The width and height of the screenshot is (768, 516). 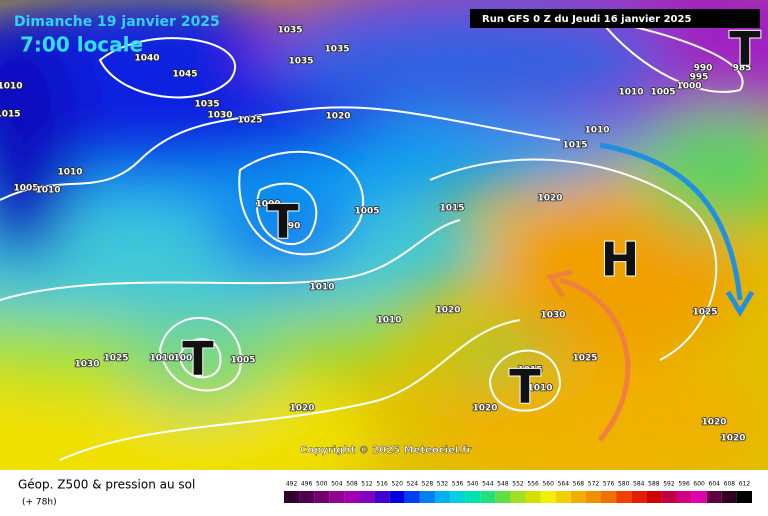 What do you see at coordinates (397, 484) in the screenshot?
I see `colorbar-label: 520` at bounding box center [397, 484].